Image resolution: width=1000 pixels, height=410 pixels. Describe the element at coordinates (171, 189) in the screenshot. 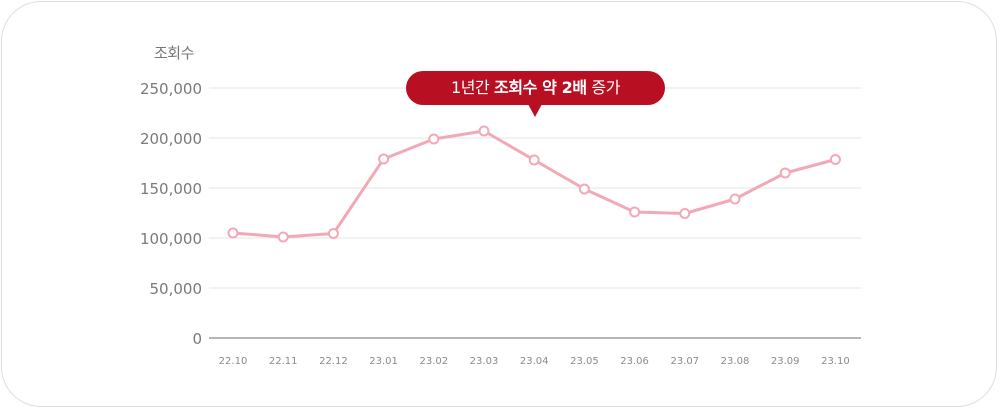

I see `y-tick-label: 150,000` at that location.